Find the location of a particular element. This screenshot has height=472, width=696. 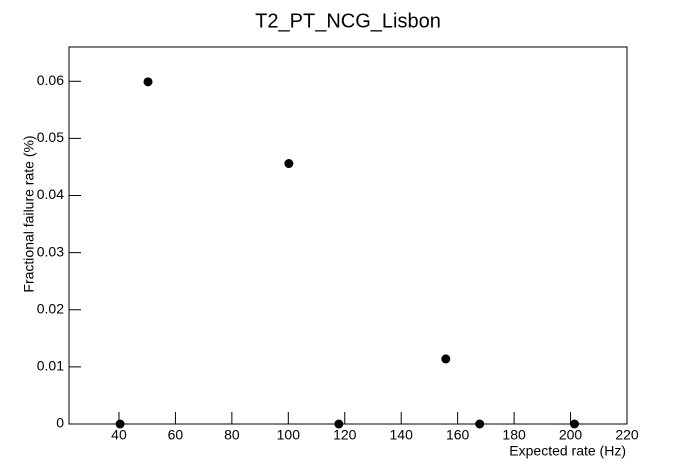

chart-title: T2_PT_NCG_Lisbon is located at coordinates (348, 21).